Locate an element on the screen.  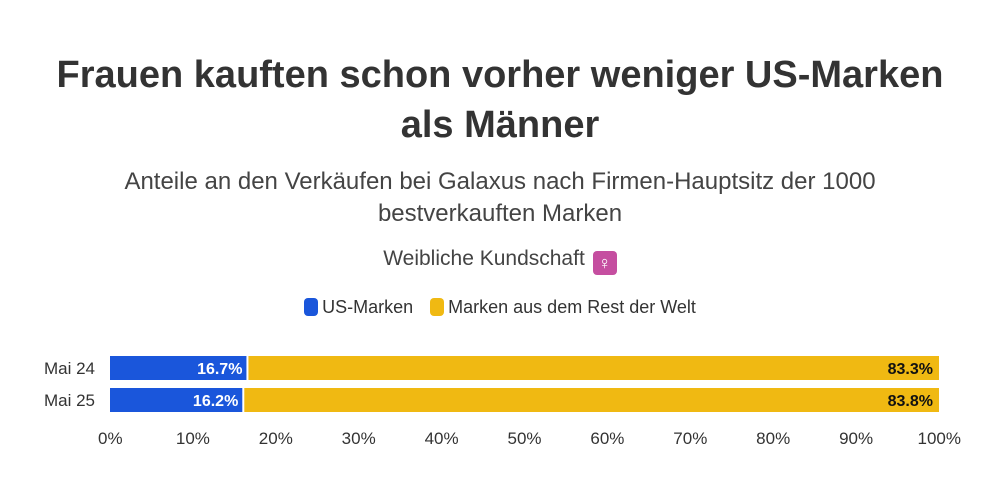
legend: US-Marken Marken aus dem Rest der Welt is located at coordinates (500, 307).